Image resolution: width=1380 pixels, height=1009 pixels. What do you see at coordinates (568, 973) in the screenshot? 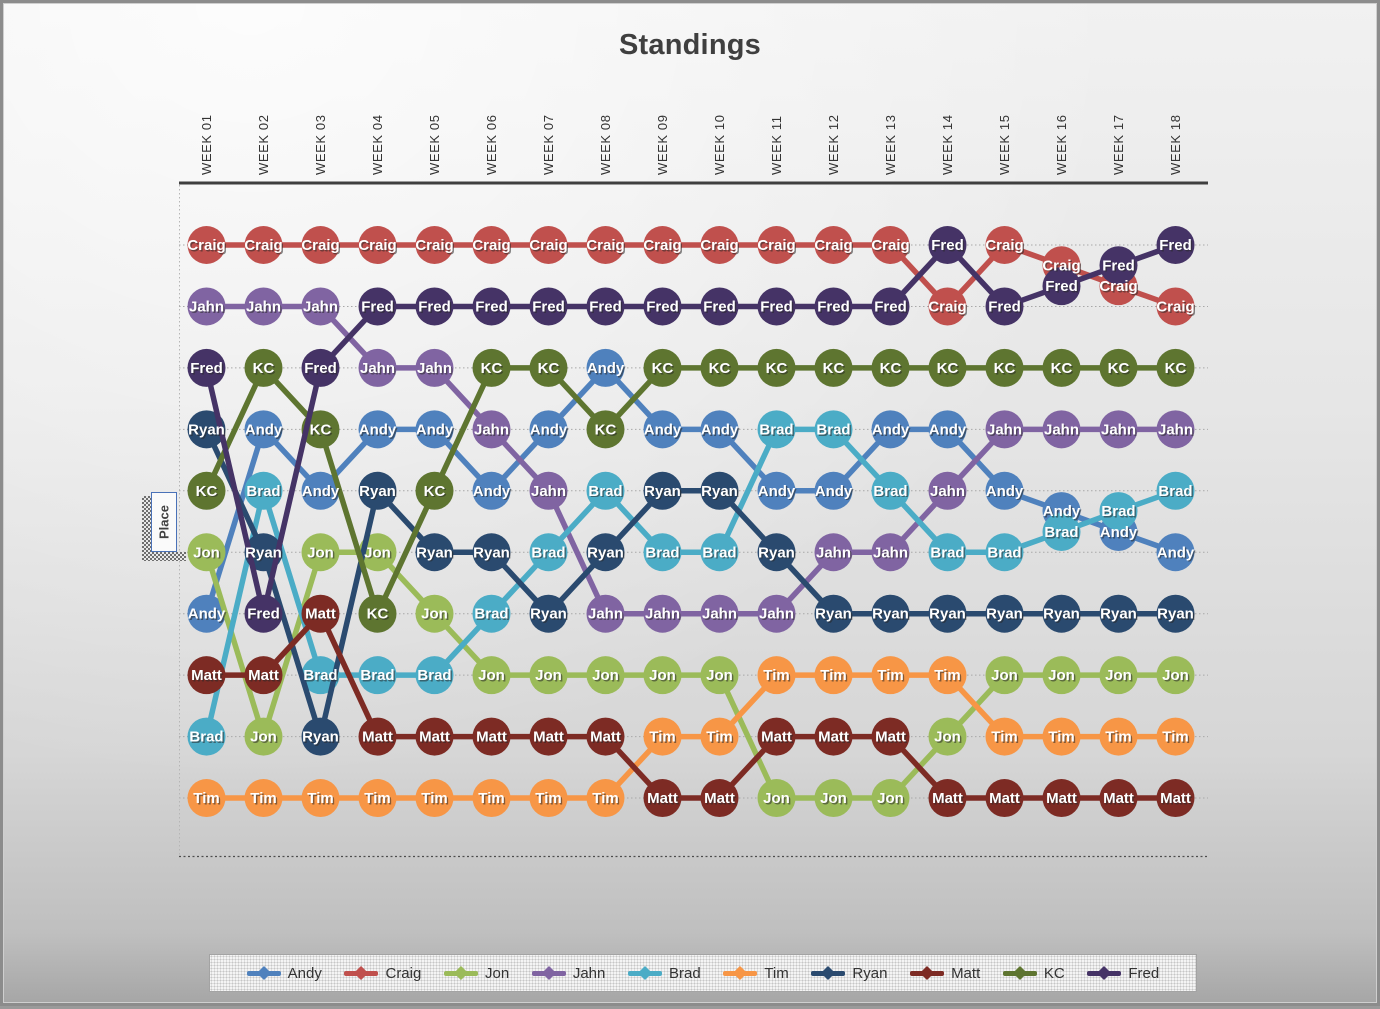
I see `legend-item-jahn: Jahn` at bounding box center [568, 973].